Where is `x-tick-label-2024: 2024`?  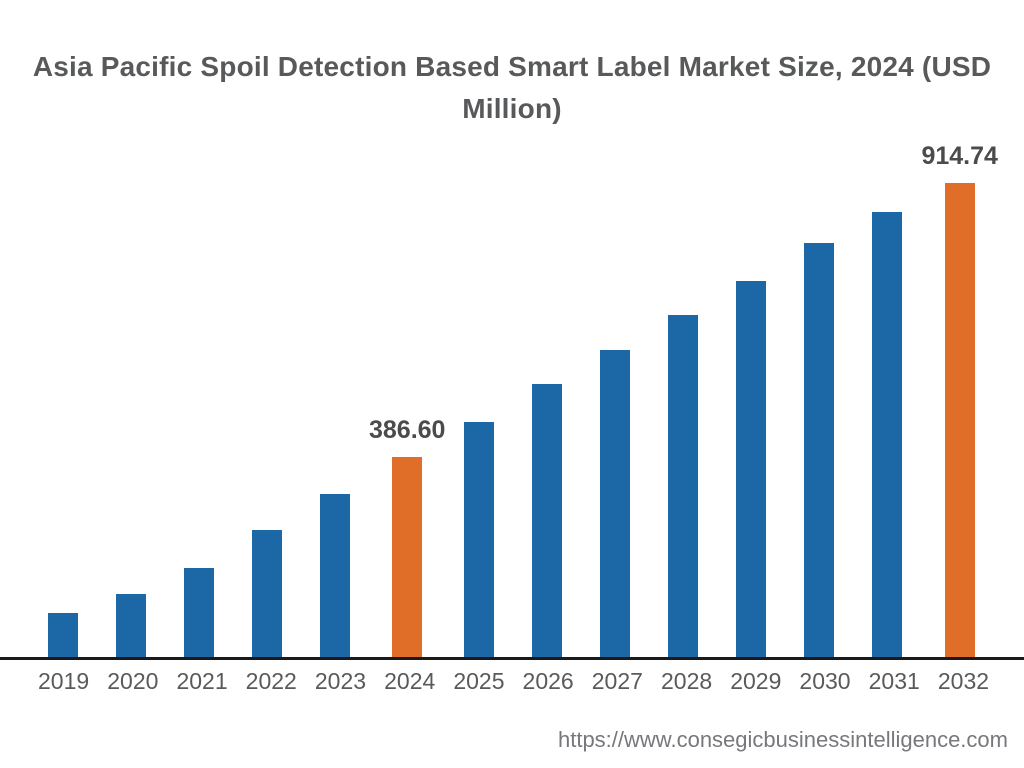
x-tick-label-2024: 2024 is located at coordinates (410, 681).